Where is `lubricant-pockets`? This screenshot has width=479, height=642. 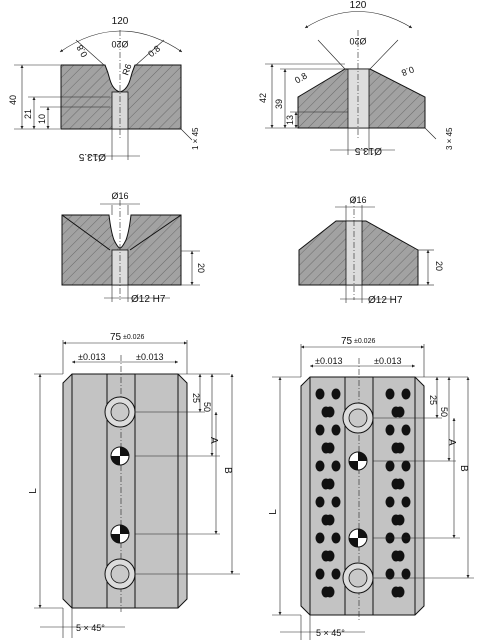 lubricant-pockets is located at coordinates (363, 493).